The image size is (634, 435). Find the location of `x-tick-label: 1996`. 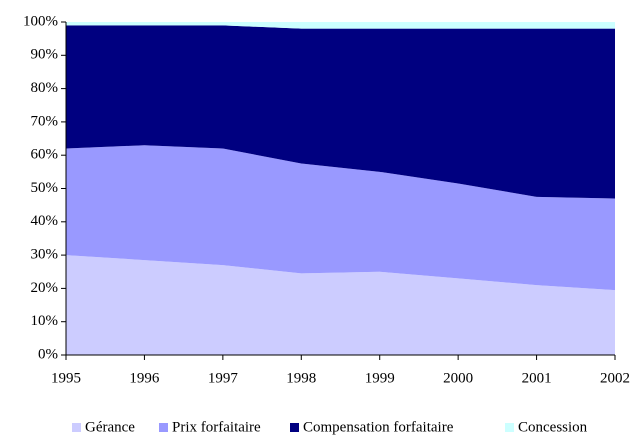

x-tick-label: 1996 is located at coordinates (144, 378).